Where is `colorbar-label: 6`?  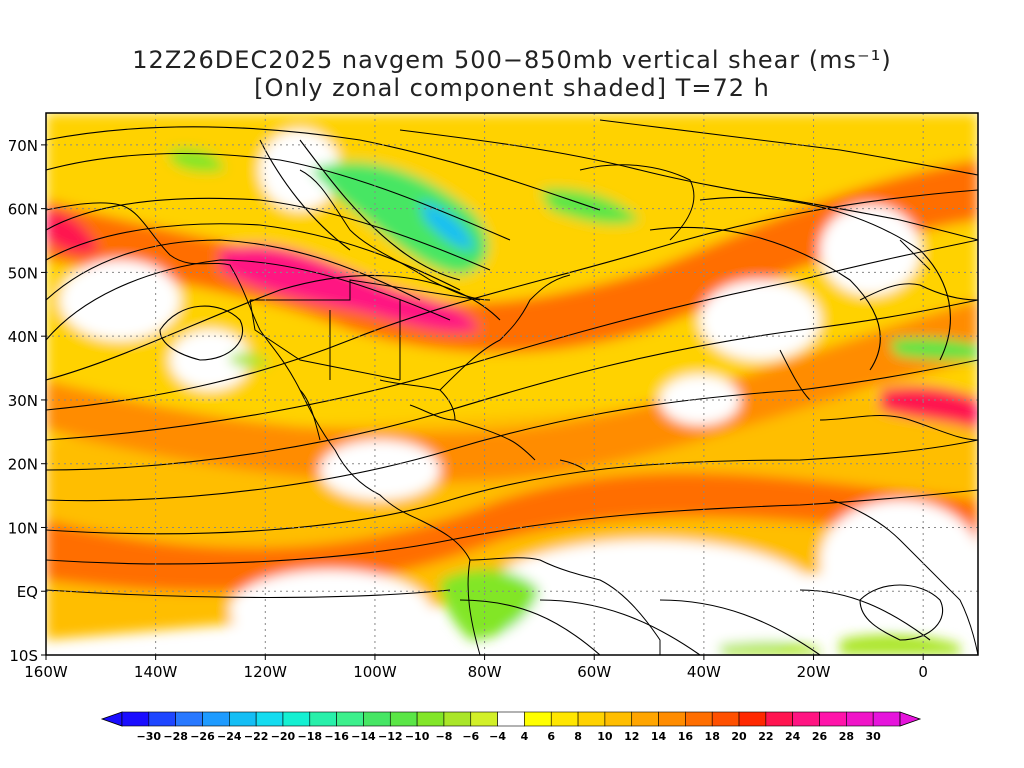 colorbar-label: 6 is located at coordinates (551, 736).